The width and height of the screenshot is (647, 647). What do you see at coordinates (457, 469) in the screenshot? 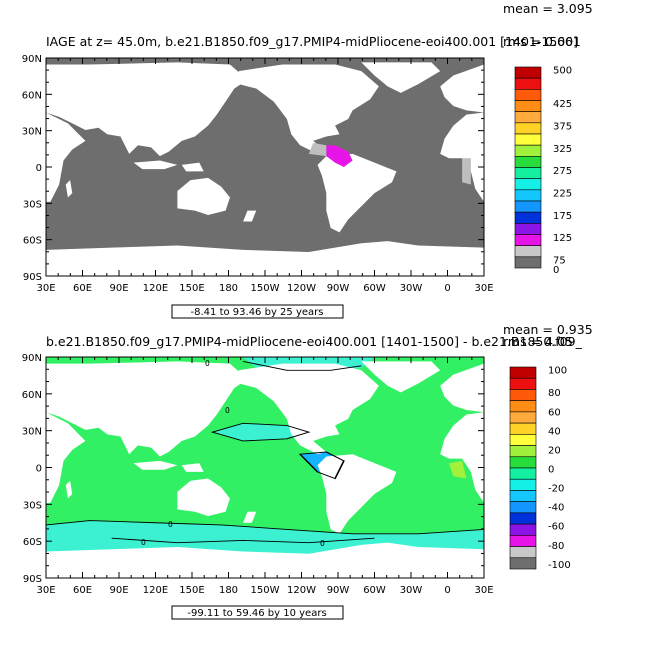
I see `panel-2-positive-patch` at bounding box center [457, 469].